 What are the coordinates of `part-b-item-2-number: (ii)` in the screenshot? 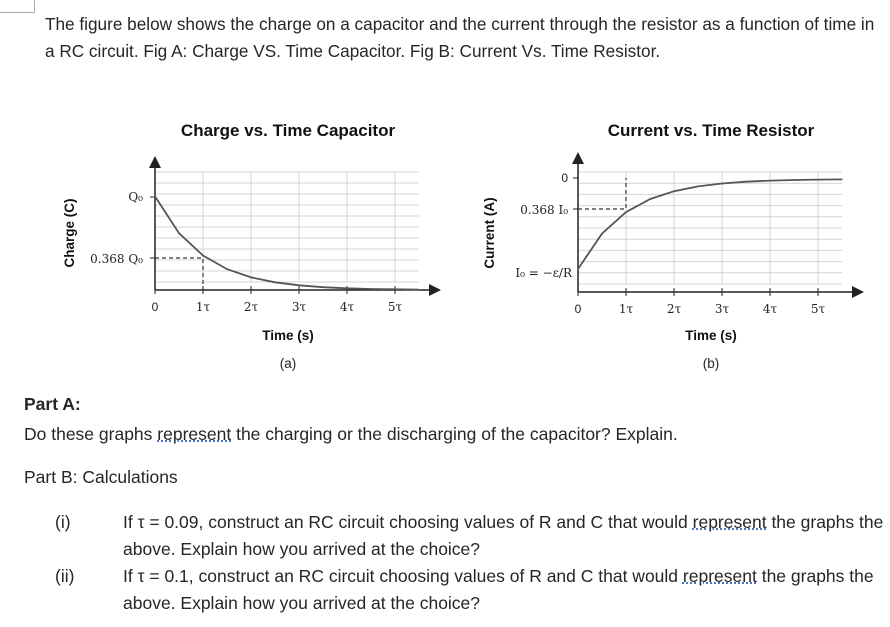 It's located at (65, 576).